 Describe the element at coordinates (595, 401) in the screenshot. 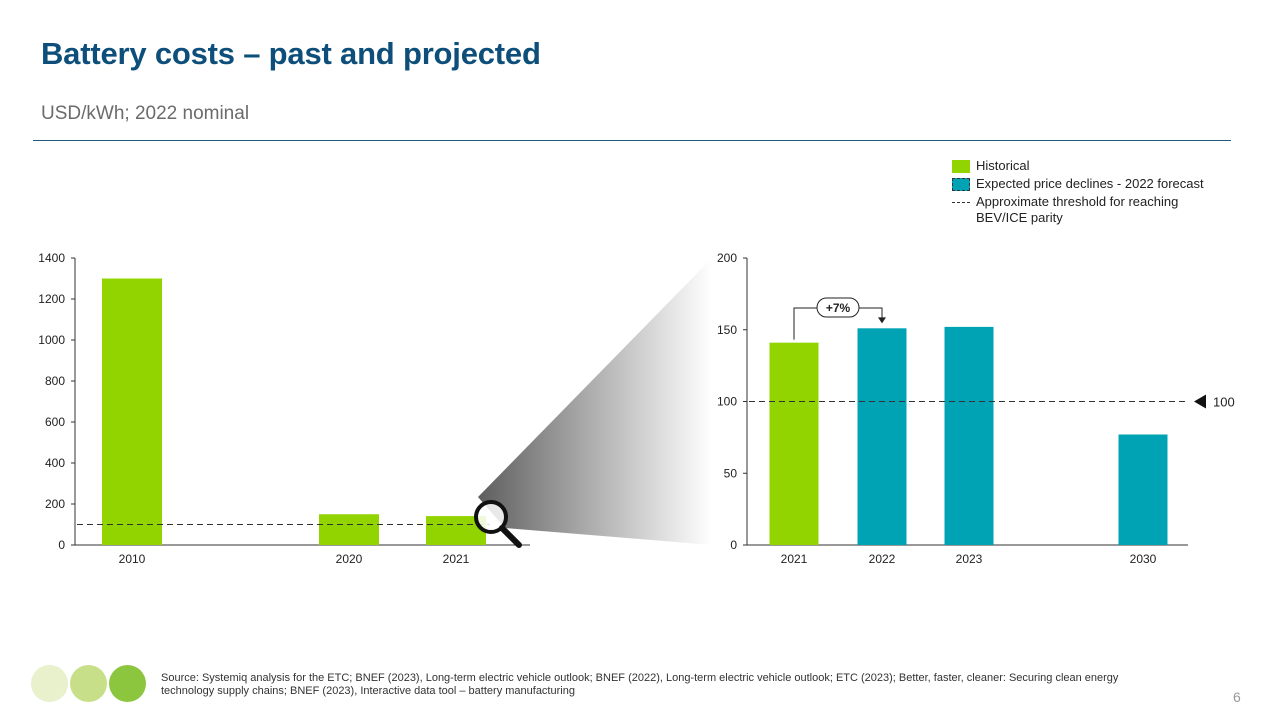

I see `zoom-wedge` at that location.